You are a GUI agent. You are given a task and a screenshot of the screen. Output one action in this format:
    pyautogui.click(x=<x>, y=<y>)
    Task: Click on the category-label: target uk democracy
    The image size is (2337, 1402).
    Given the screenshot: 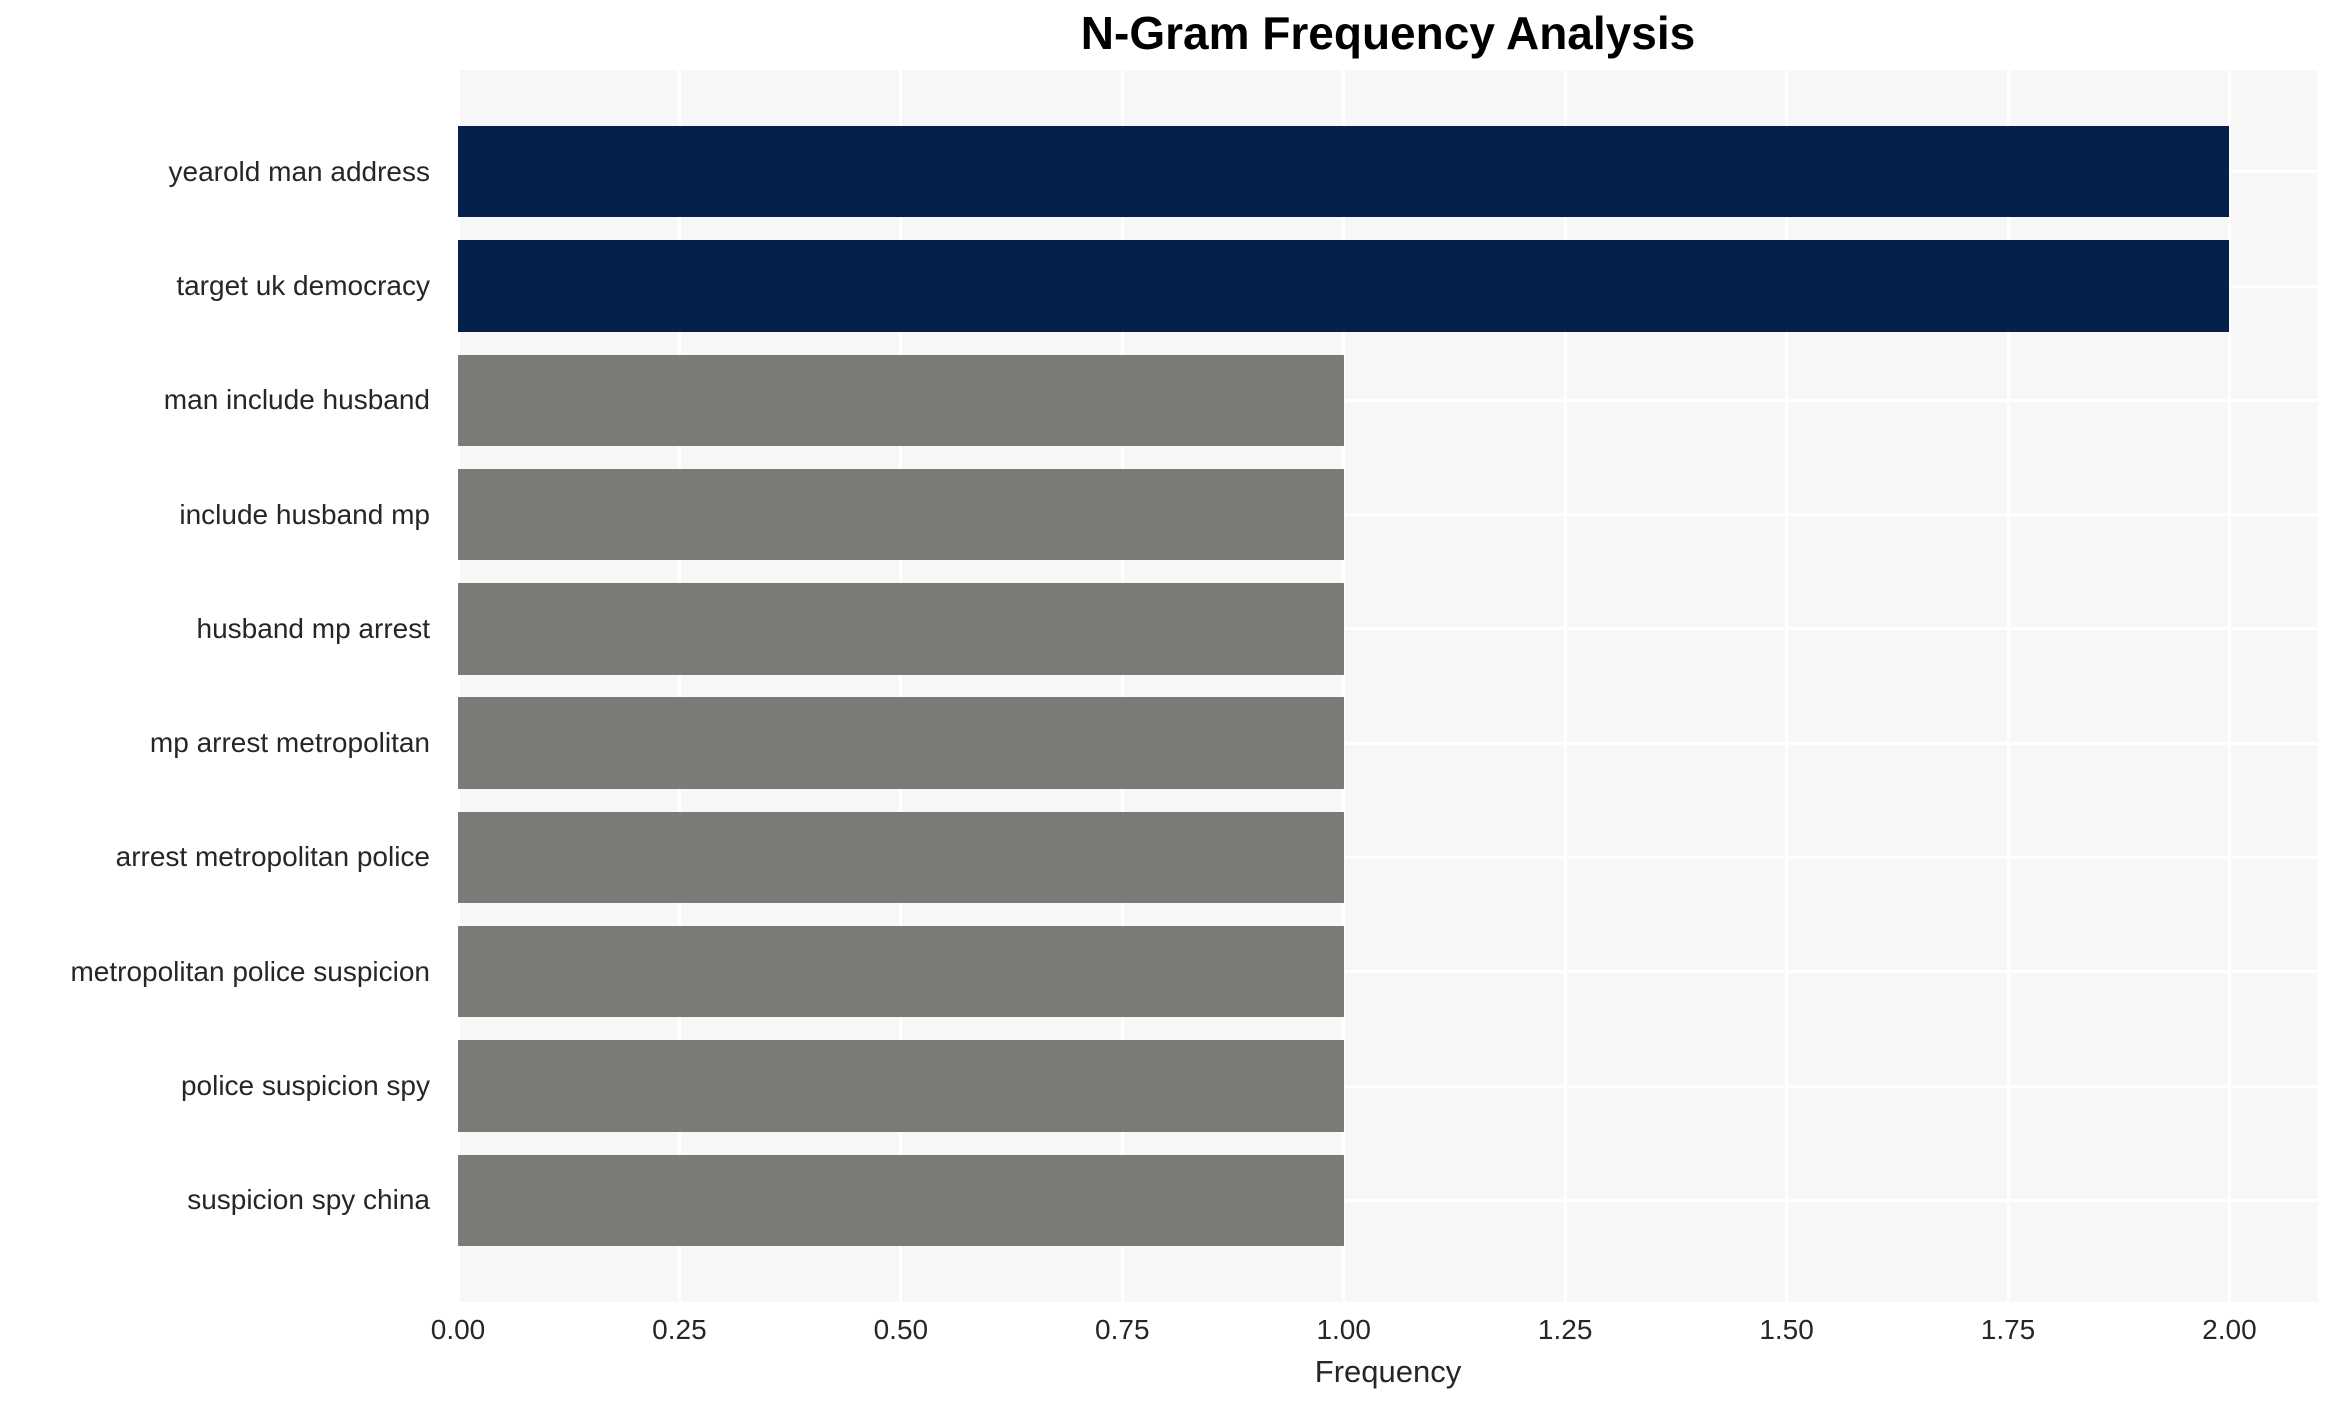 What is the action you would take?
    pyautogui.click(x=303, y=285)
    